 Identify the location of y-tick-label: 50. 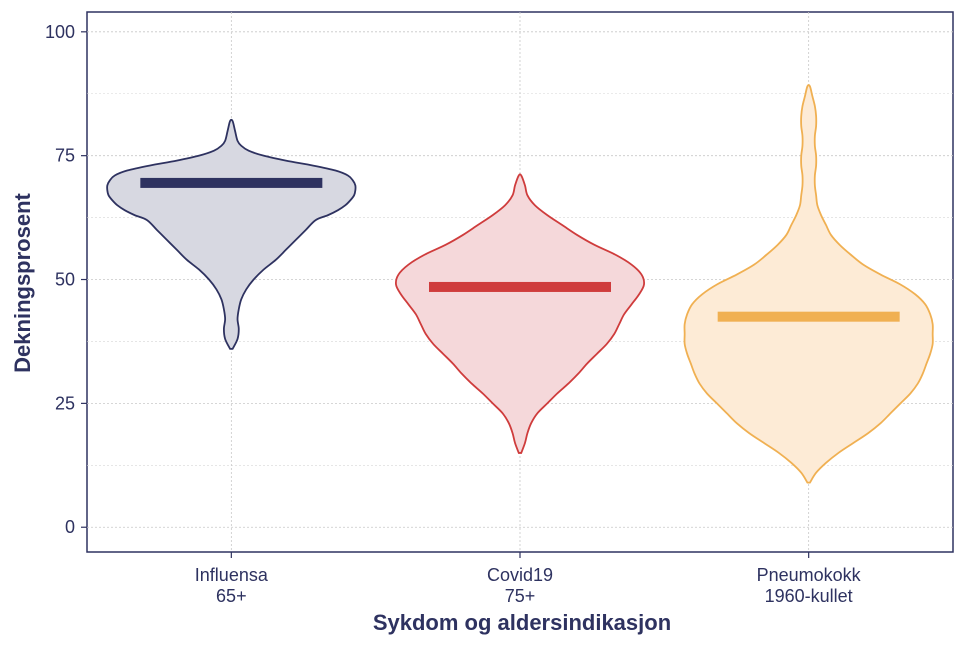
(65, 280).